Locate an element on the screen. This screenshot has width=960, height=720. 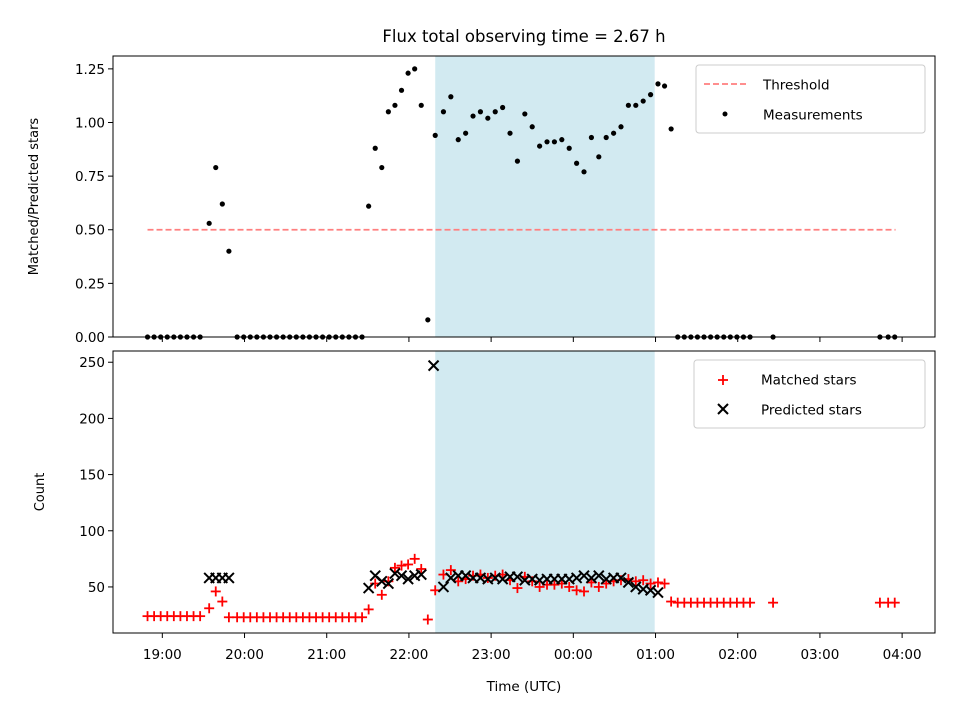
x-tick-label: 01:00 is located at coordinates (655, 655).